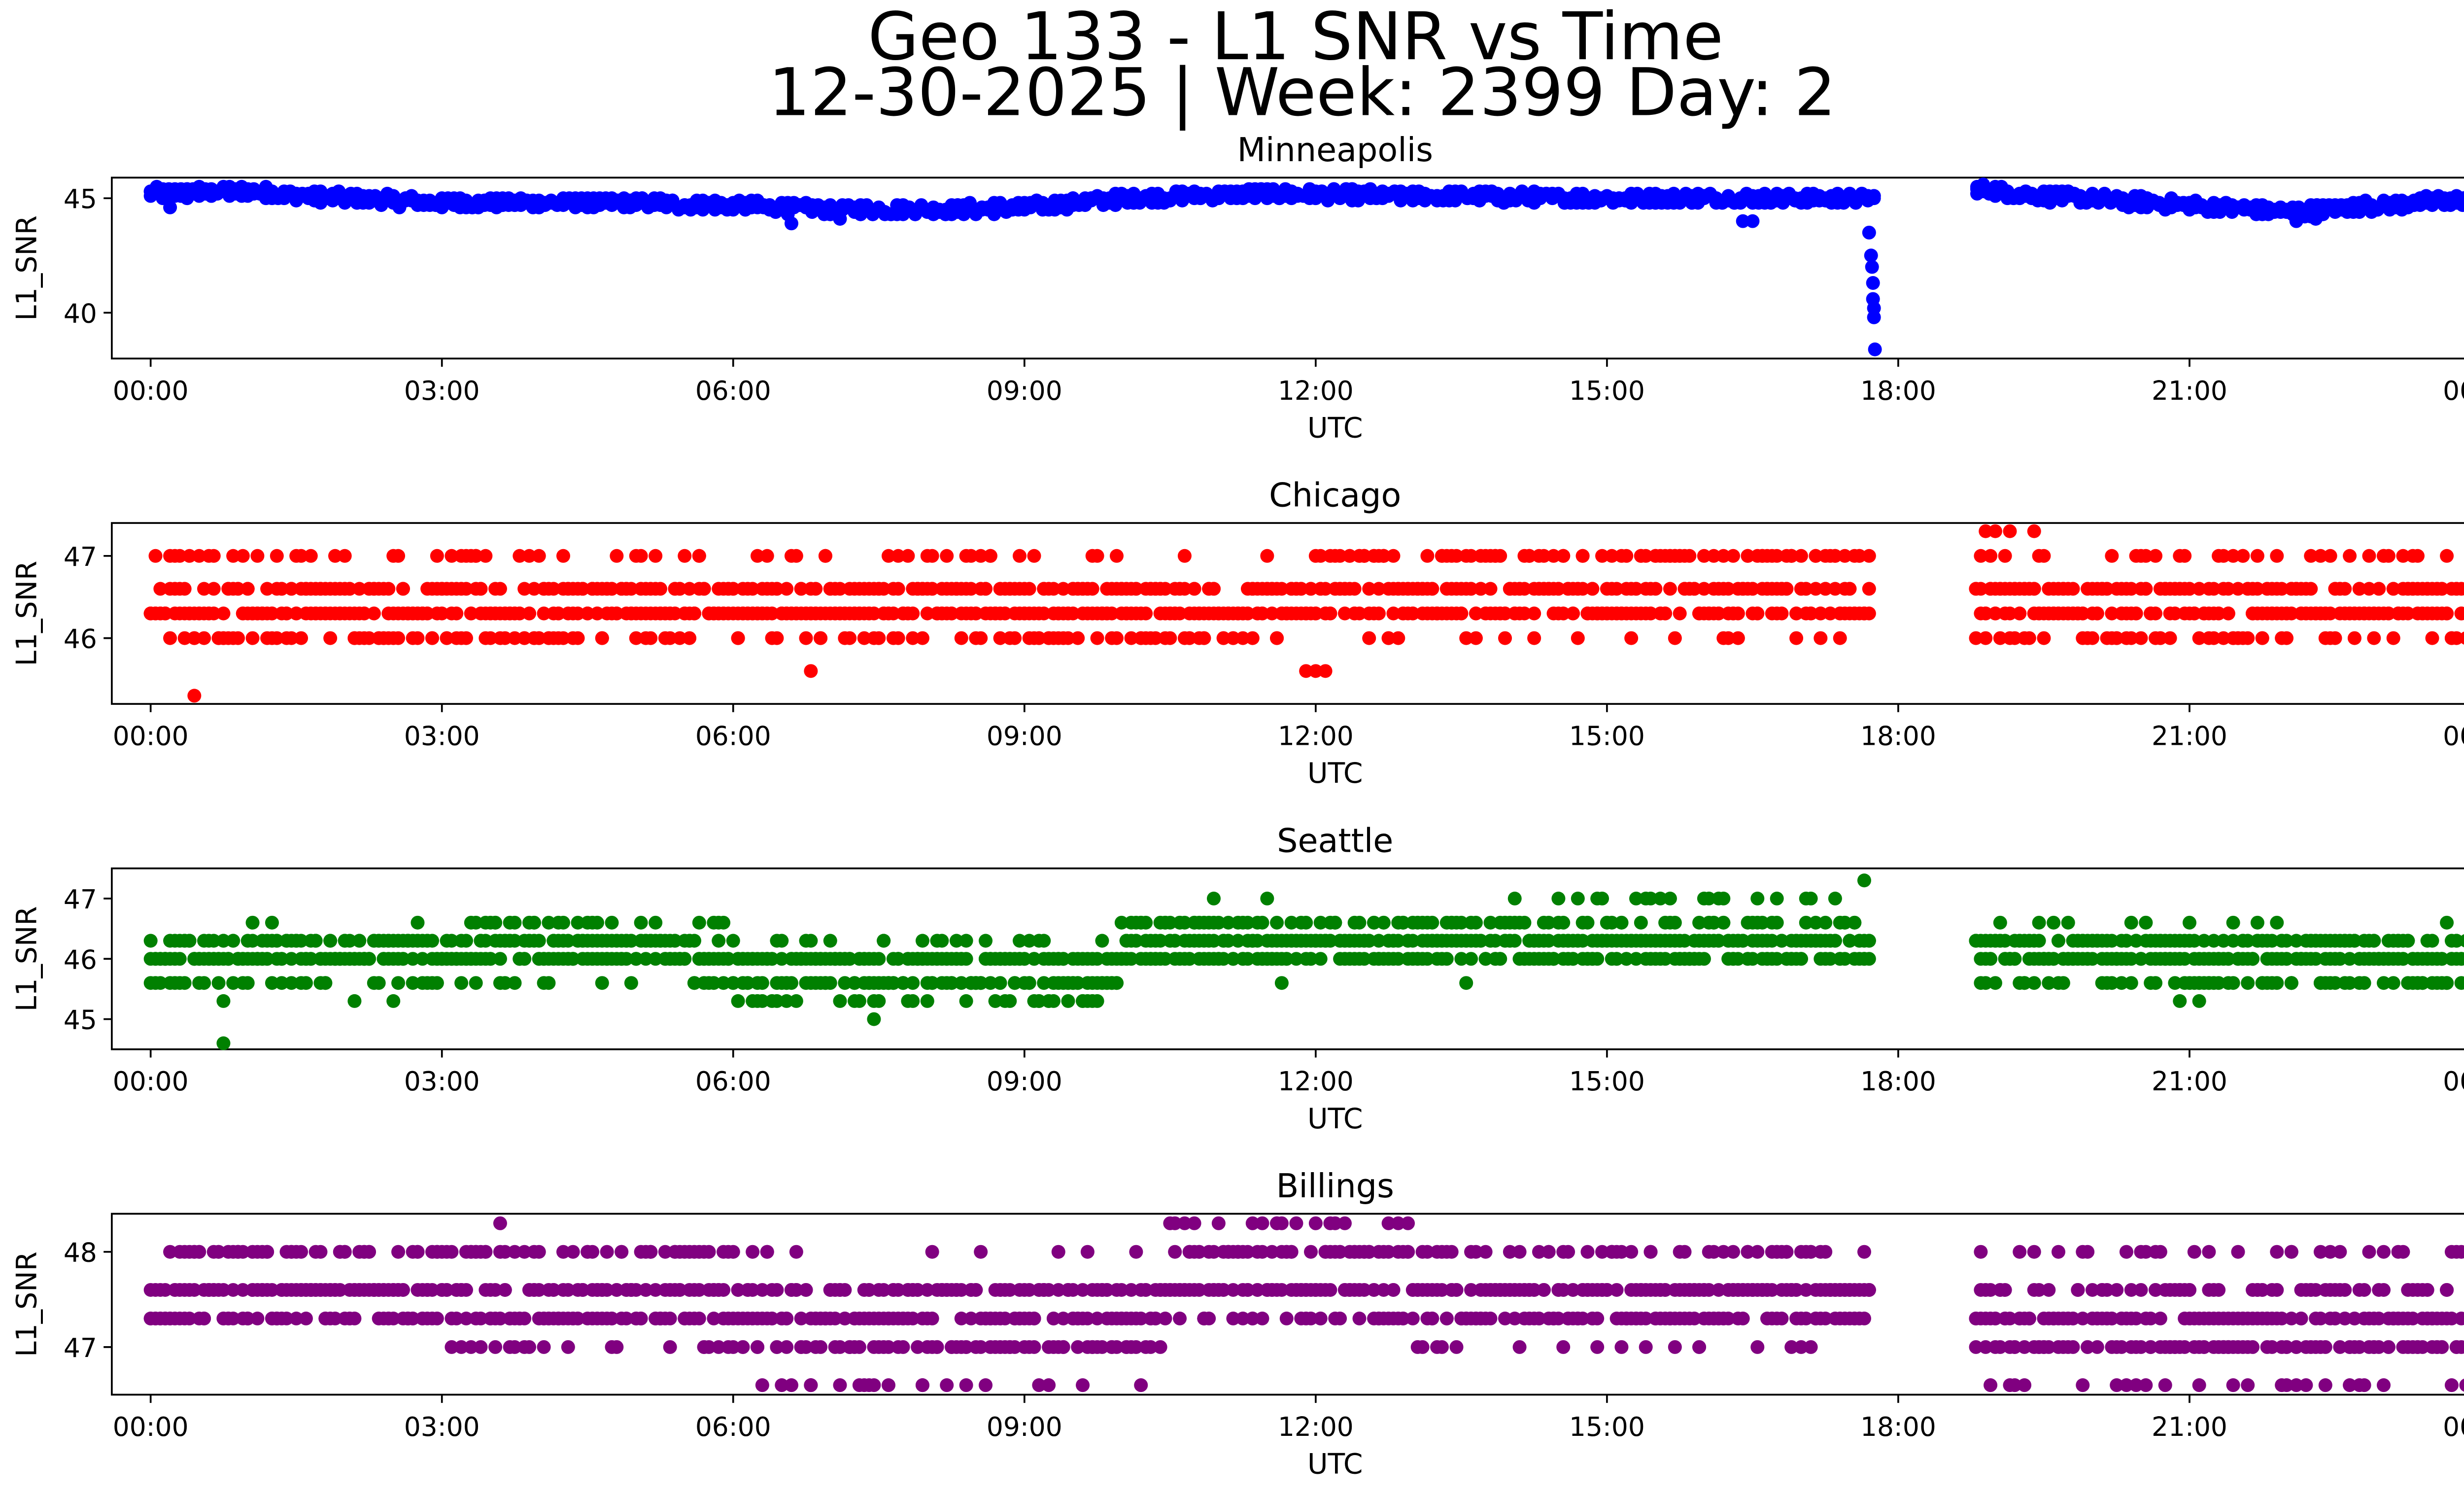  What do you see at coordinates (80, 899) in the screenshot?
I see `y-tick-label: 47` at bounding box center [80, 899].